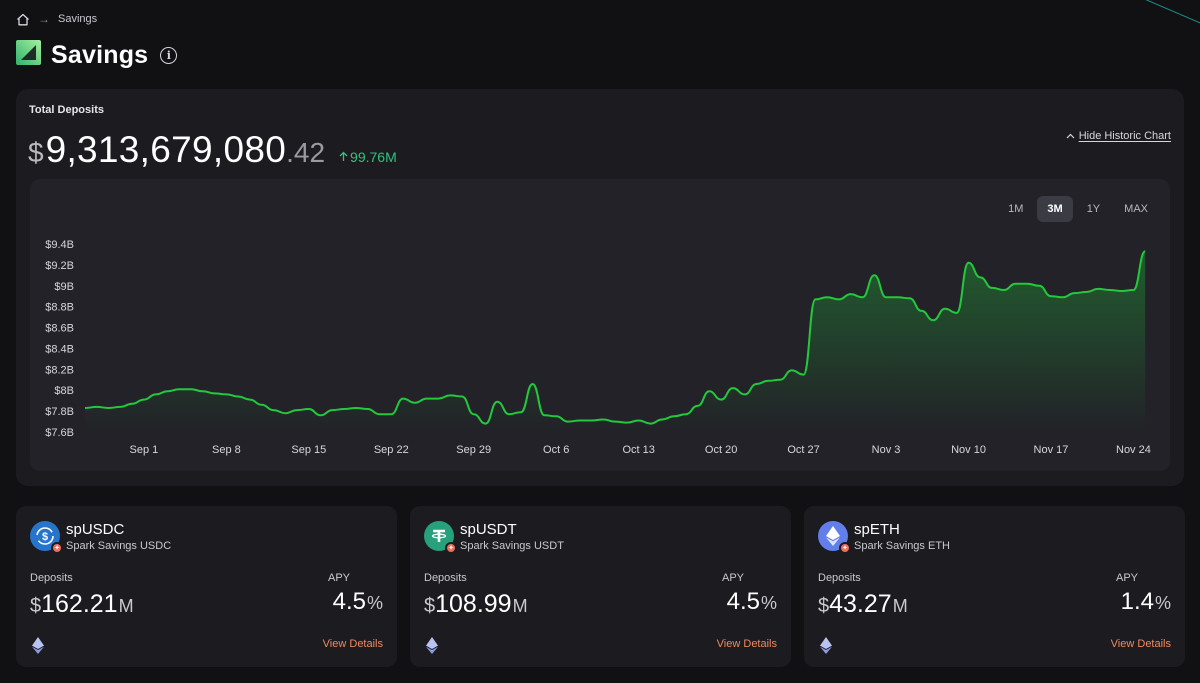  I want to click on y-tick-label: $9B, so click(64, 287).